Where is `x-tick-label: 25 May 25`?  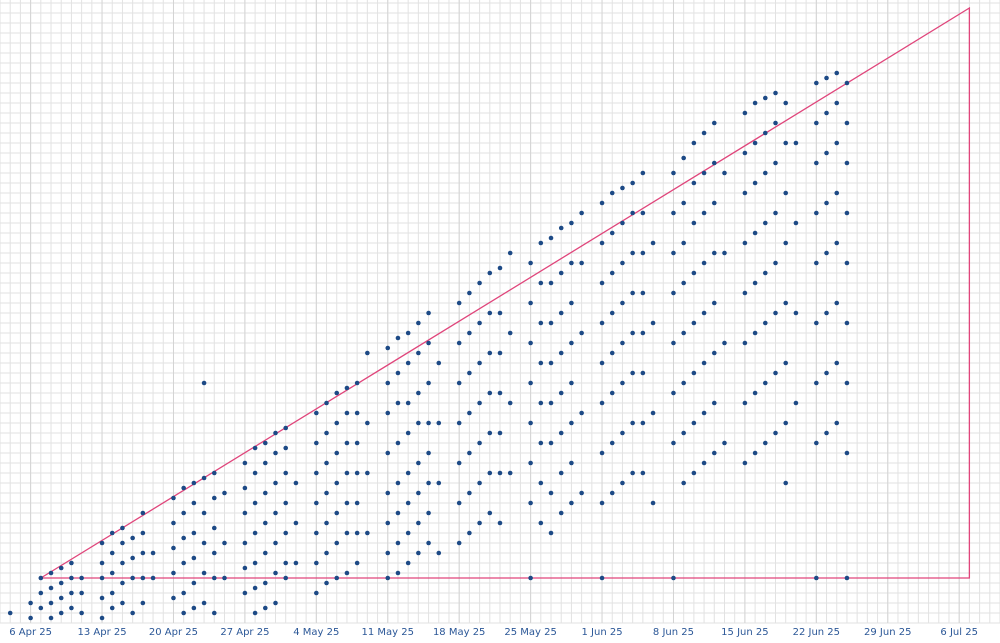 x-tick-label: 25 May 25 is located at coordinates (530, 632).